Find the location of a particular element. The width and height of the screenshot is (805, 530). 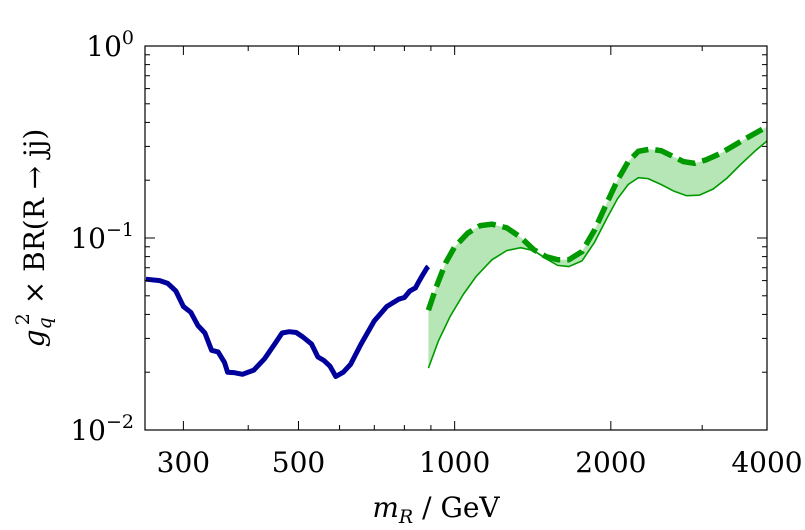

y-tick-label: 10⁻¹ is located at coordinates (102, 237).